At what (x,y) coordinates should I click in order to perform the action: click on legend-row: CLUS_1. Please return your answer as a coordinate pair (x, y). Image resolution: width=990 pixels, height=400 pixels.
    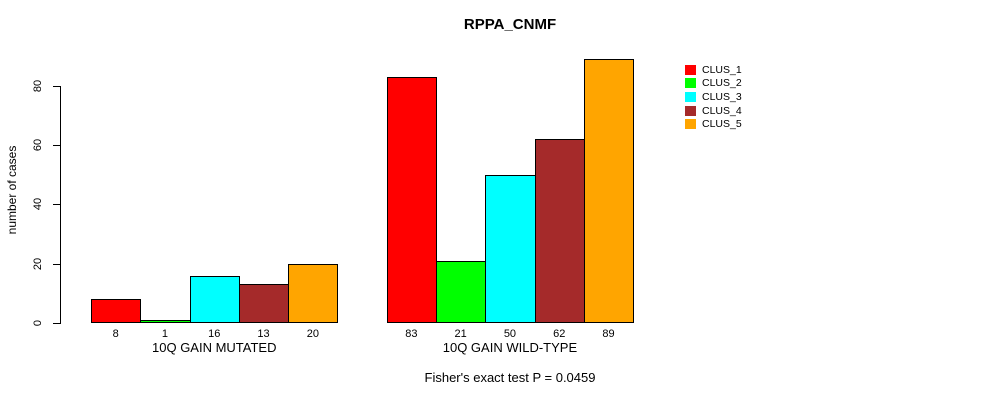
    Looking at the image, I should click on (713, 69).